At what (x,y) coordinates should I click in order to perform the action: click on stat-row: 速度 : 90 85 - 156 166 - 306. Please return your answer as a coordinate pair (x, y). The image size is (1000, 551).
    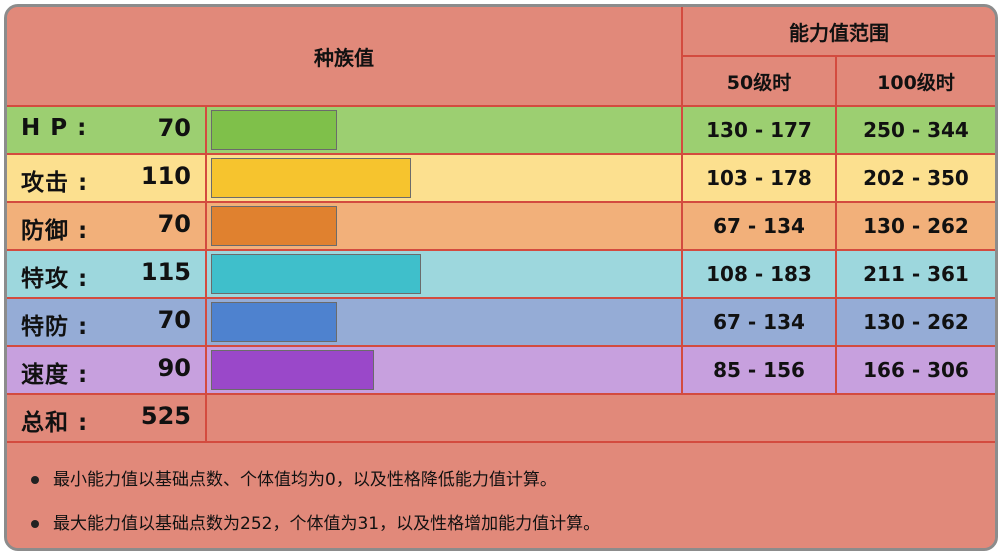
    Looking at the image, I should click on (501, 371).